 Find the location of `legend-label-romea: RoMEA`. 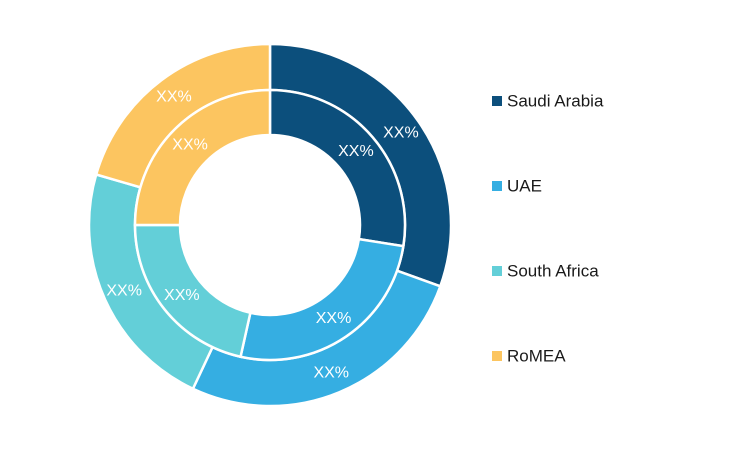

legend-label-romea: RoMEA is located at coordinates (536, 356).